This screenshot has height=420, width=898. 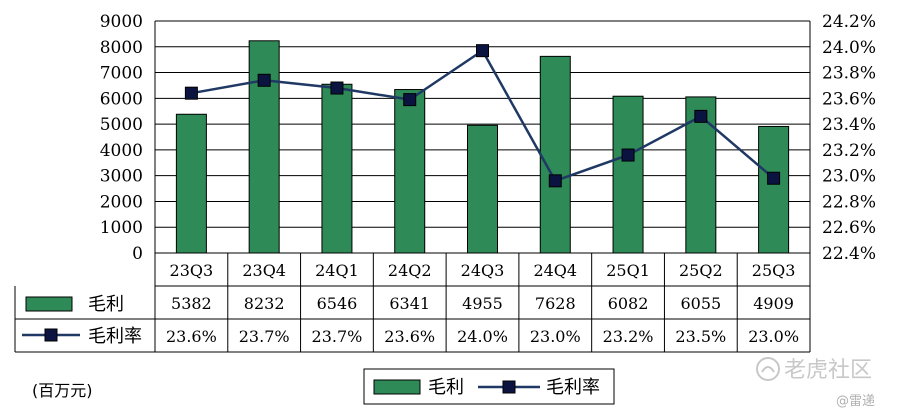 I want to click on unit-label: (百万元), so click(x=62, y=390).